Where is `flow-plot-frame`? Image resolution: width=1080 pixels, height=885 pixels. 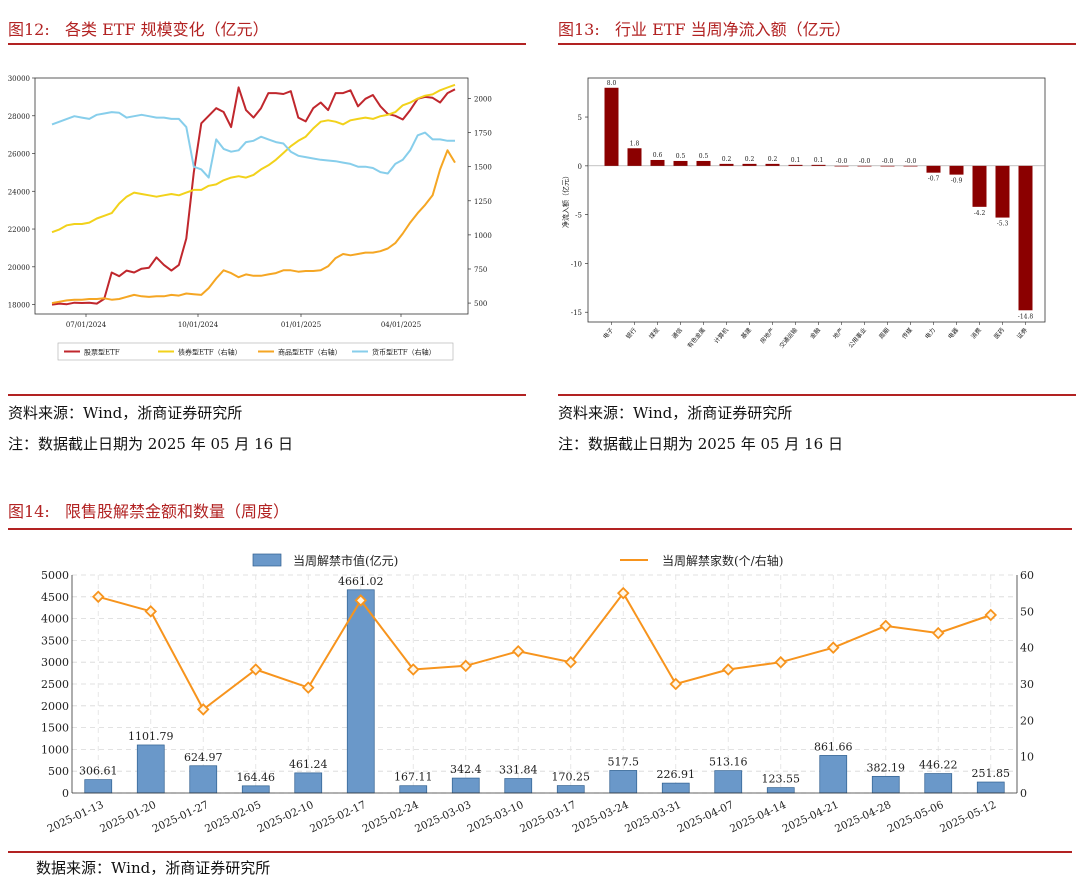
flow-plot-frame is located at coordinates (816, 200).